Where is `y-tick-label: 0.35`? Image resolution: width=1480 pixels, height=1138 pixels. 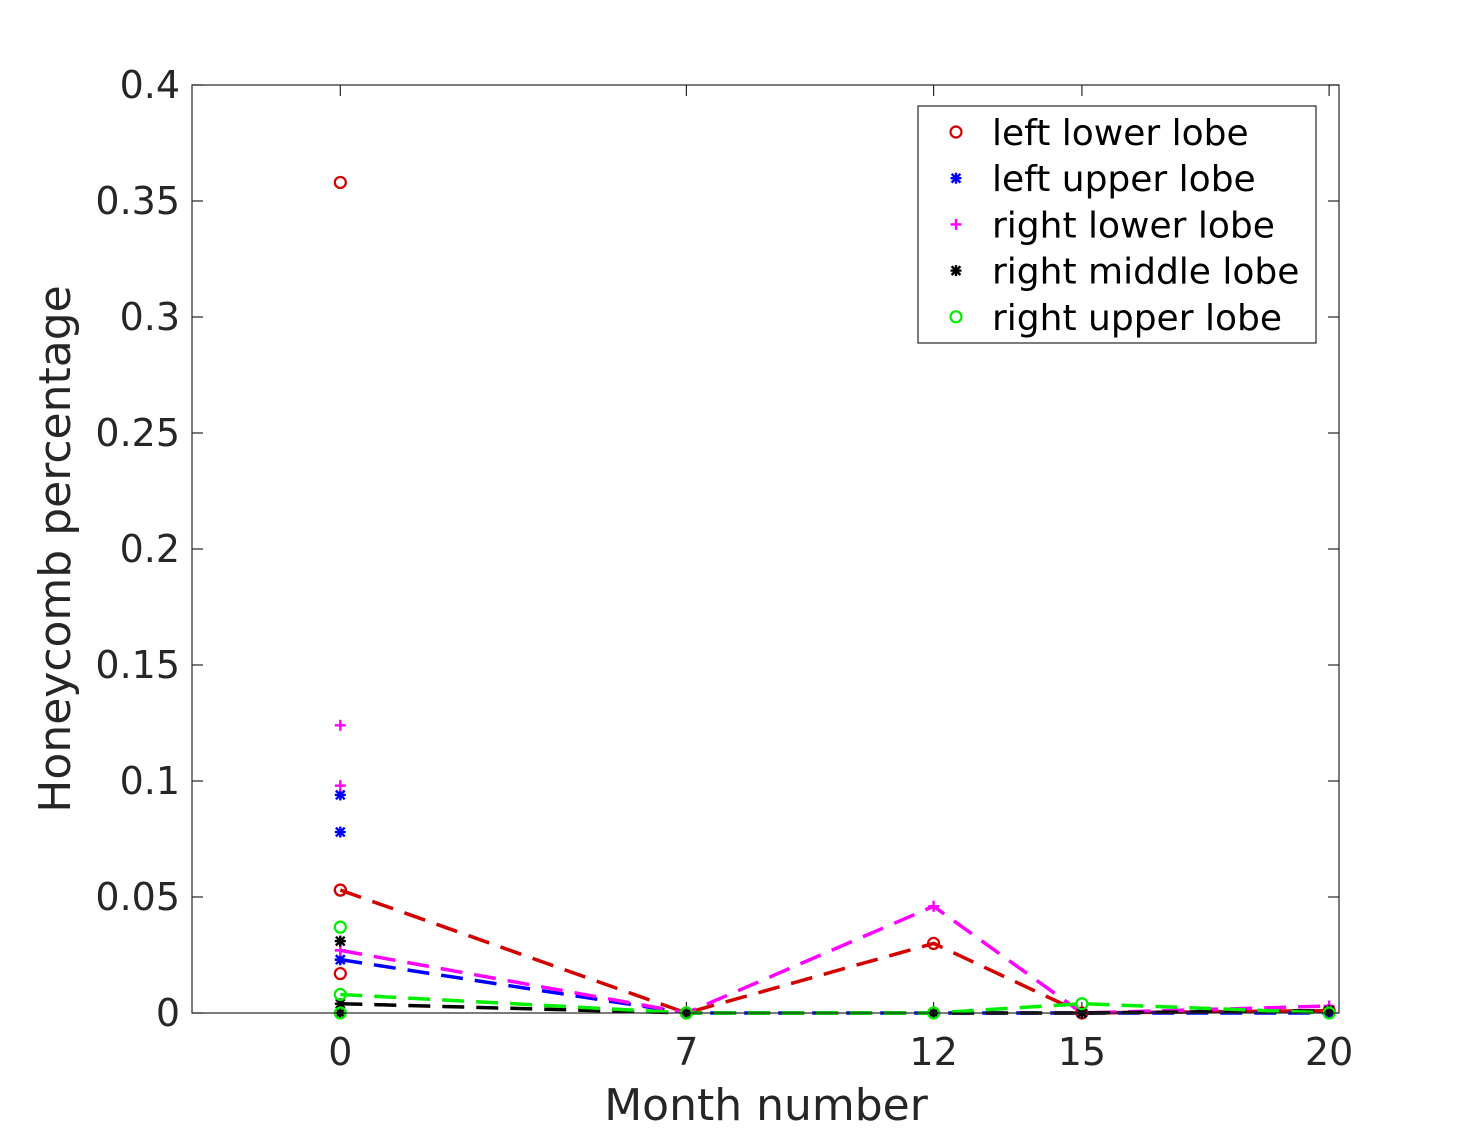
y-tick-label: 0.35 is located at coordinates (137, 201).